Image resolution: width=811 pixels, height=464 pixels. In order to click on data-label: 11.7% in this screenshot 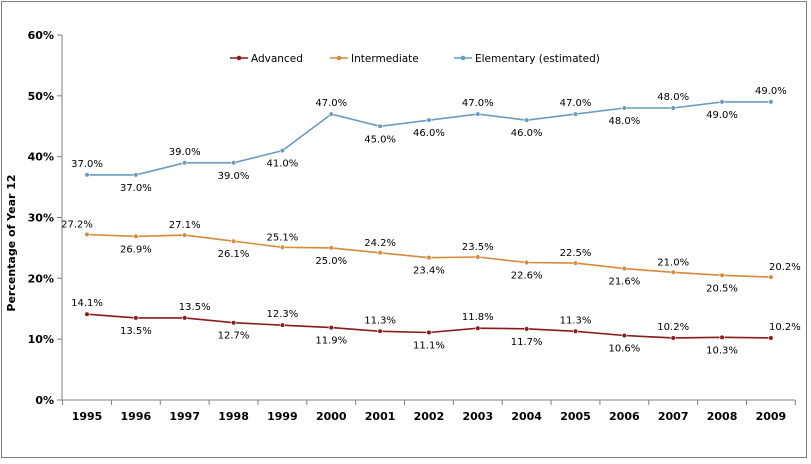, I will do `click(527, 342)`.